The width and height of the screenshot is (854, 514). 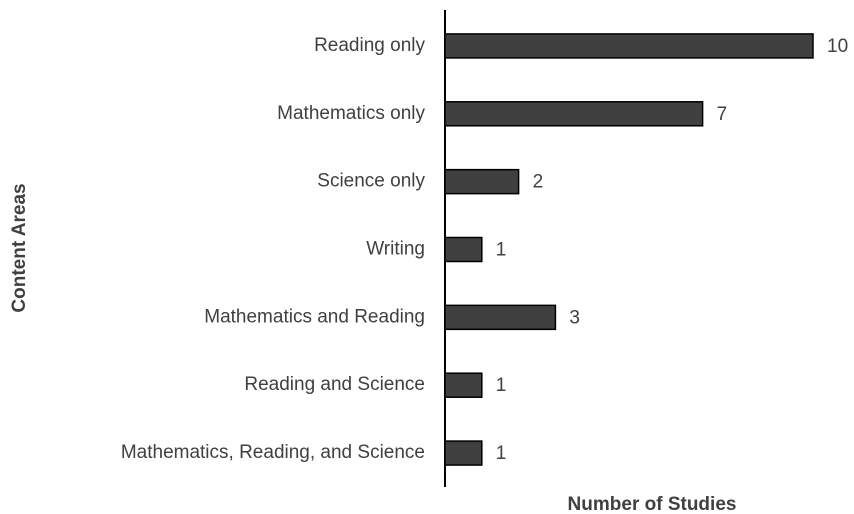 What do you see at coordinates (351, 113) in the screenshot?
I see `y-tick-label: Mathematics only` at bounding box center [351, 113].